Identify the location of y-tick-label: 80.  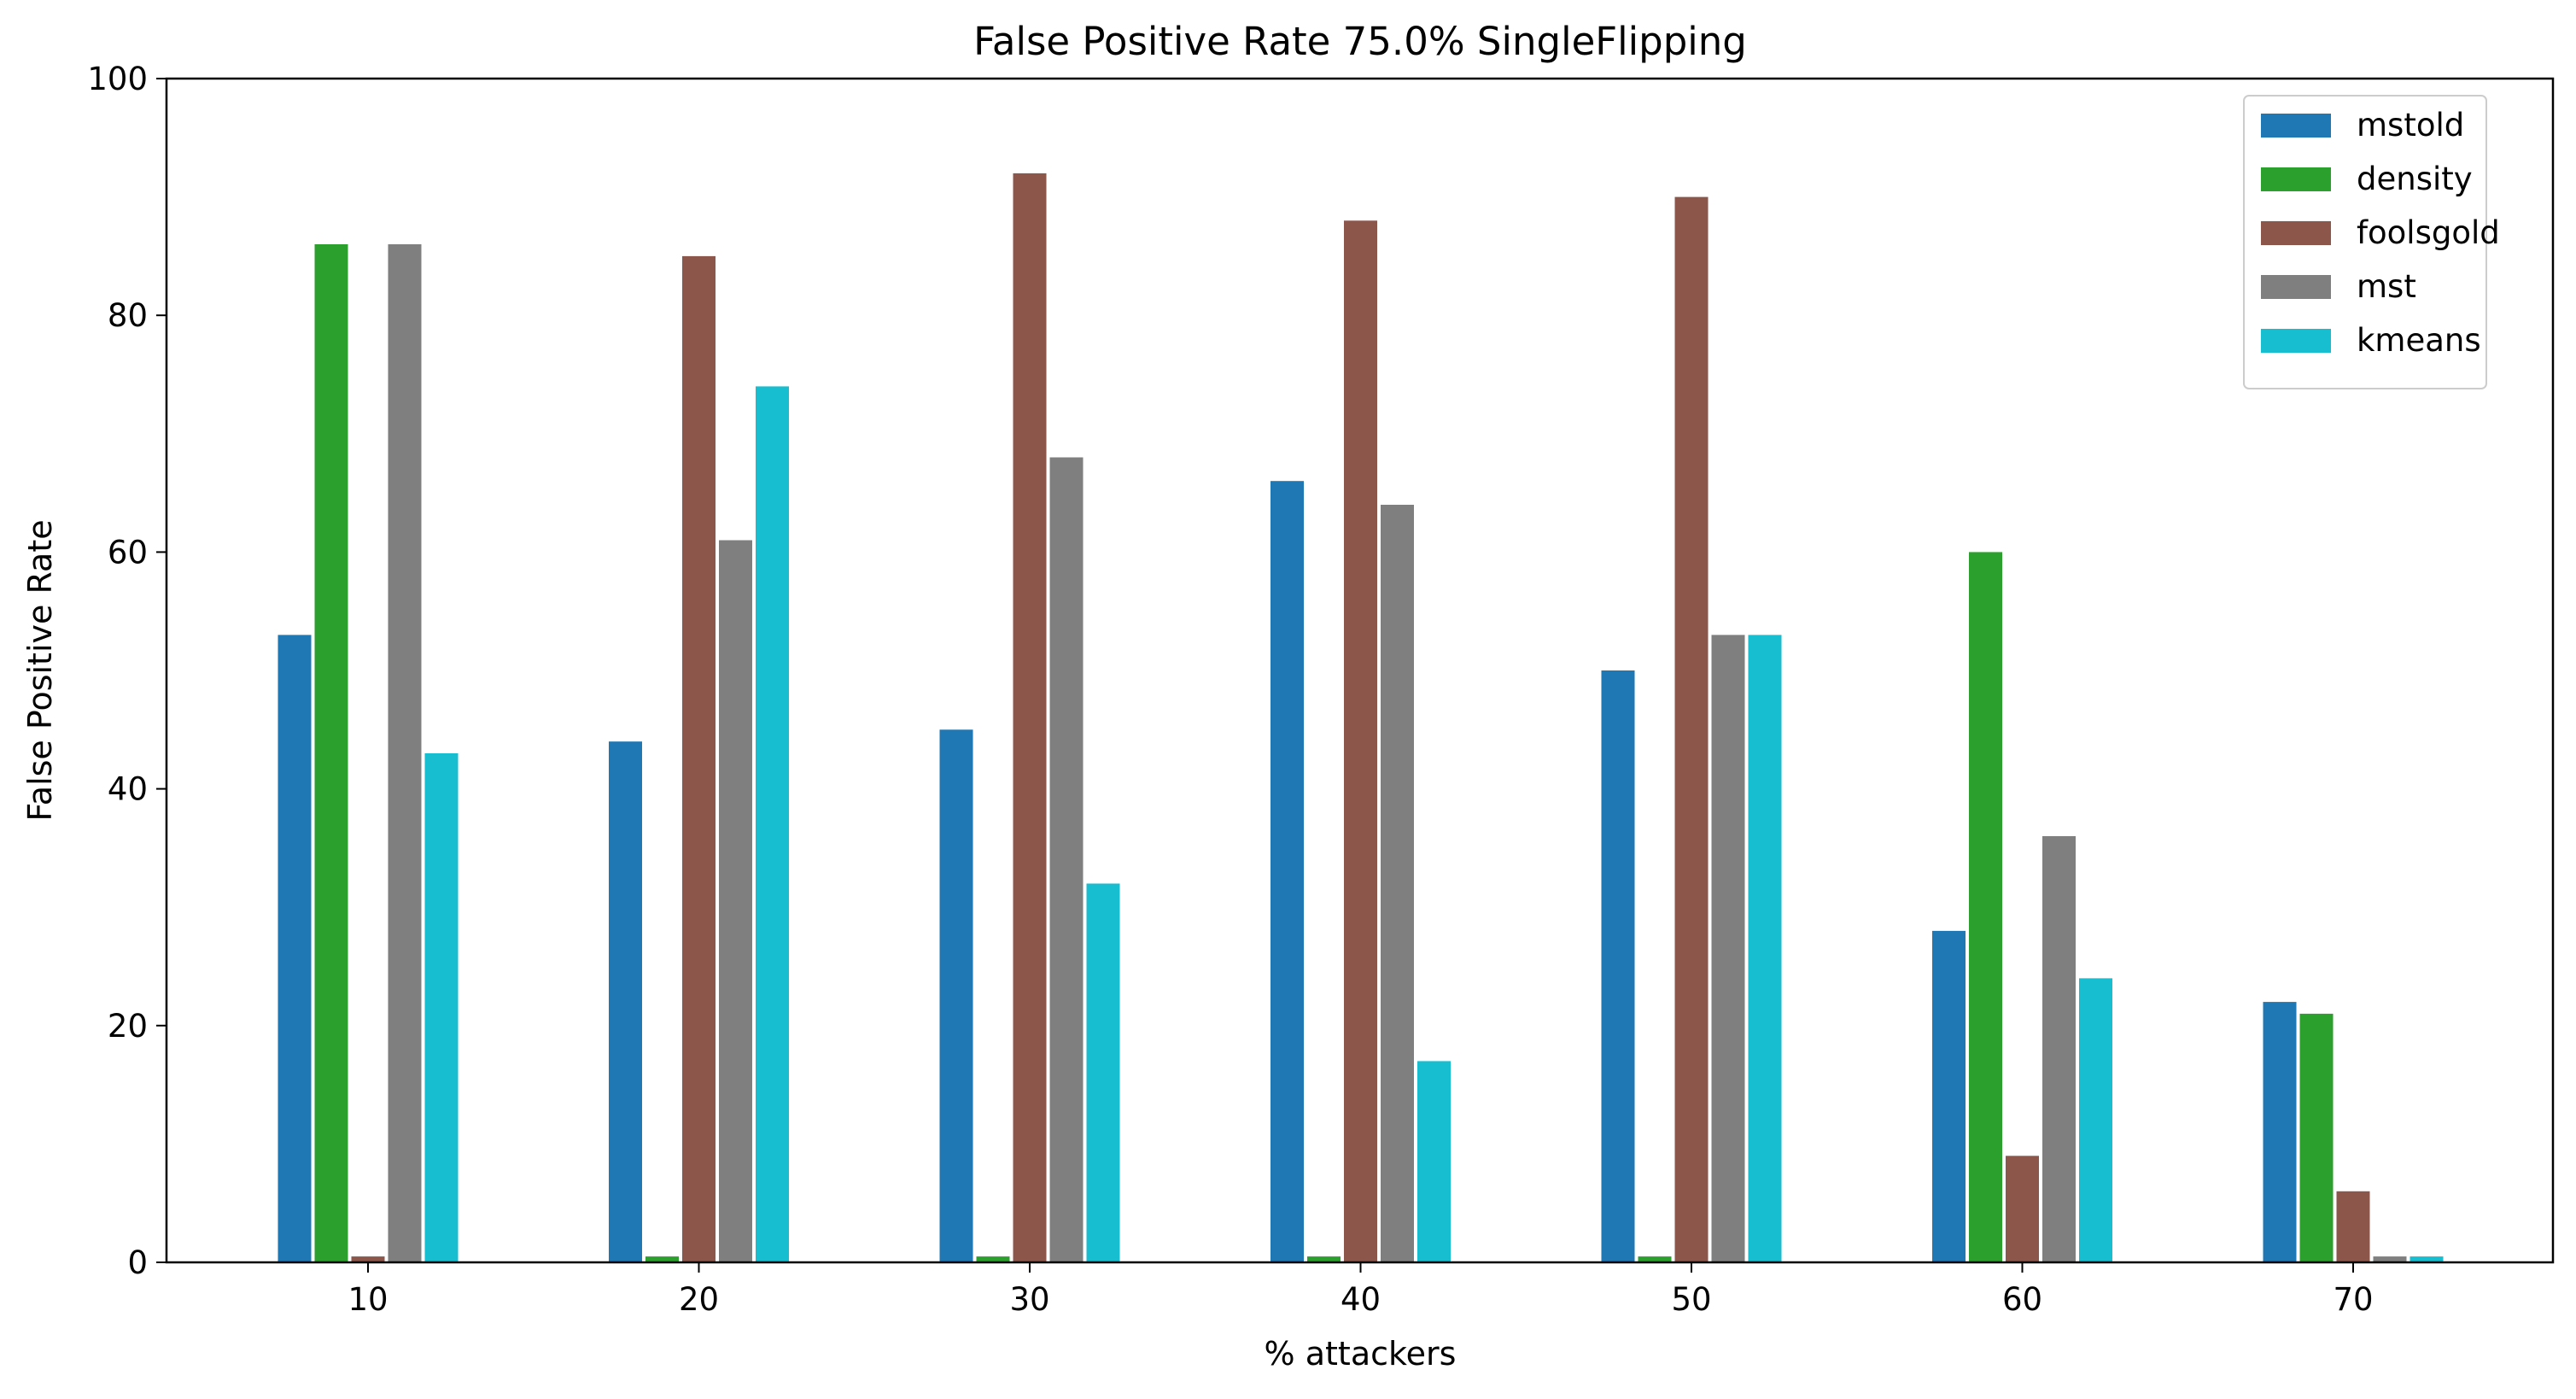
(128, 315).